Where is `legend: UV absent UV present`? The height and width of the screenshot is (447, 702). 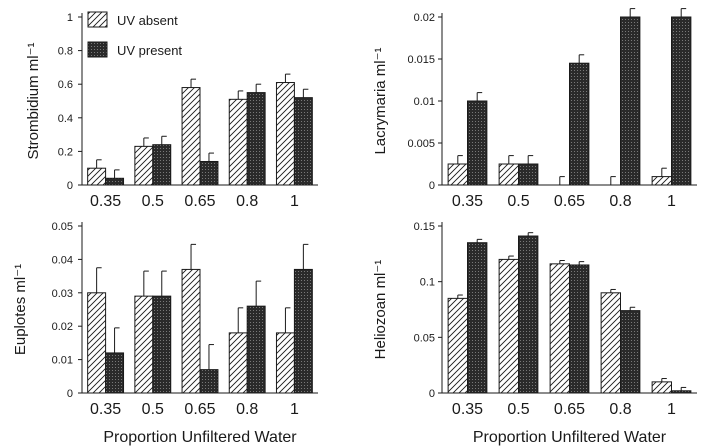
legend: UV absent UV present is located at coordinates (134, 34).